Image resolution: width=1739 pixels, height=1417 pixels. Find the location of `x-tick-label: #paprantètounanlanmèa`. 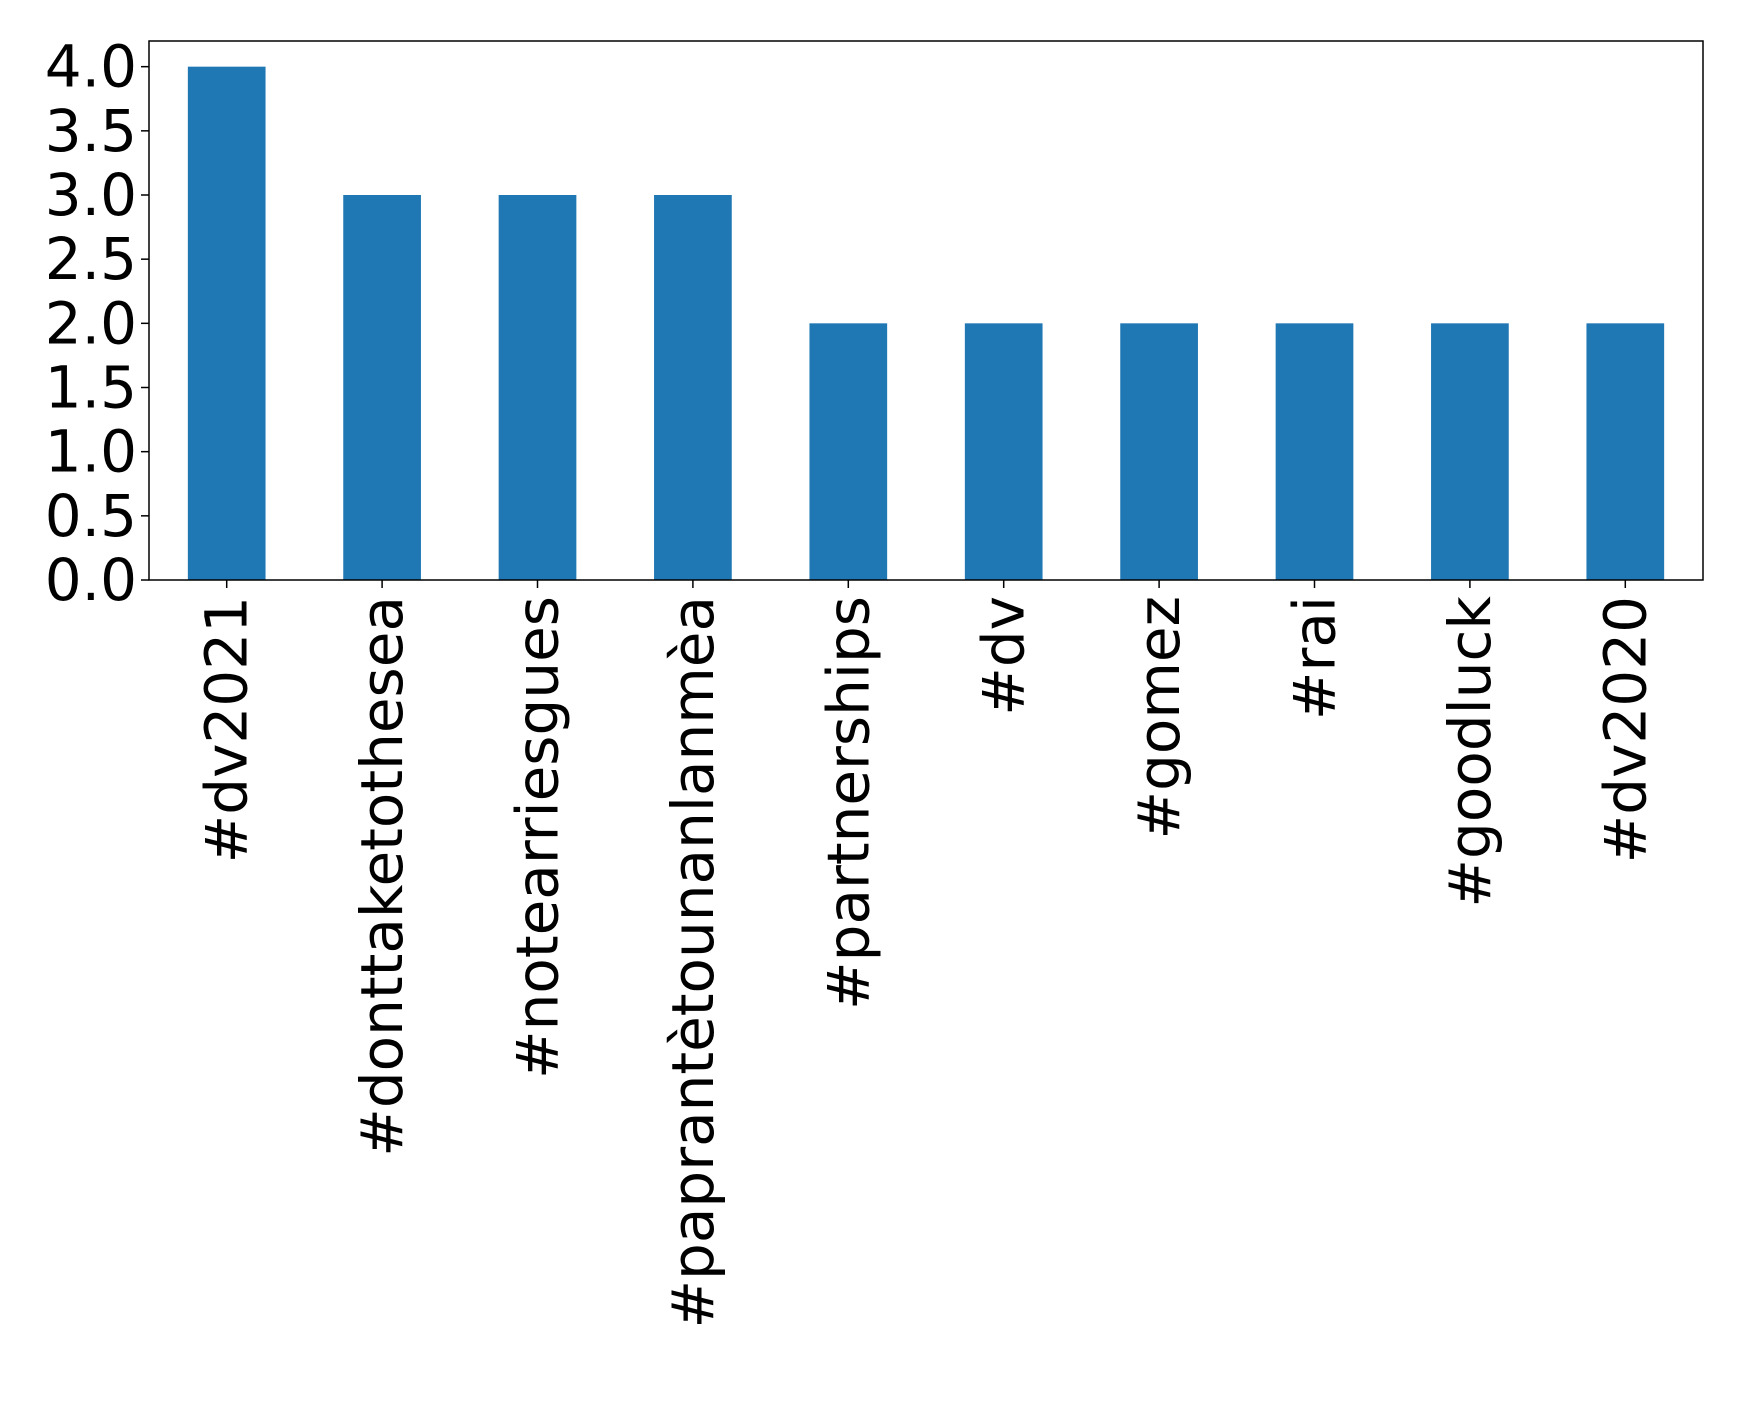

x-tick-label: #paprantètounanlanmèa is located at coordinates (693, 962).